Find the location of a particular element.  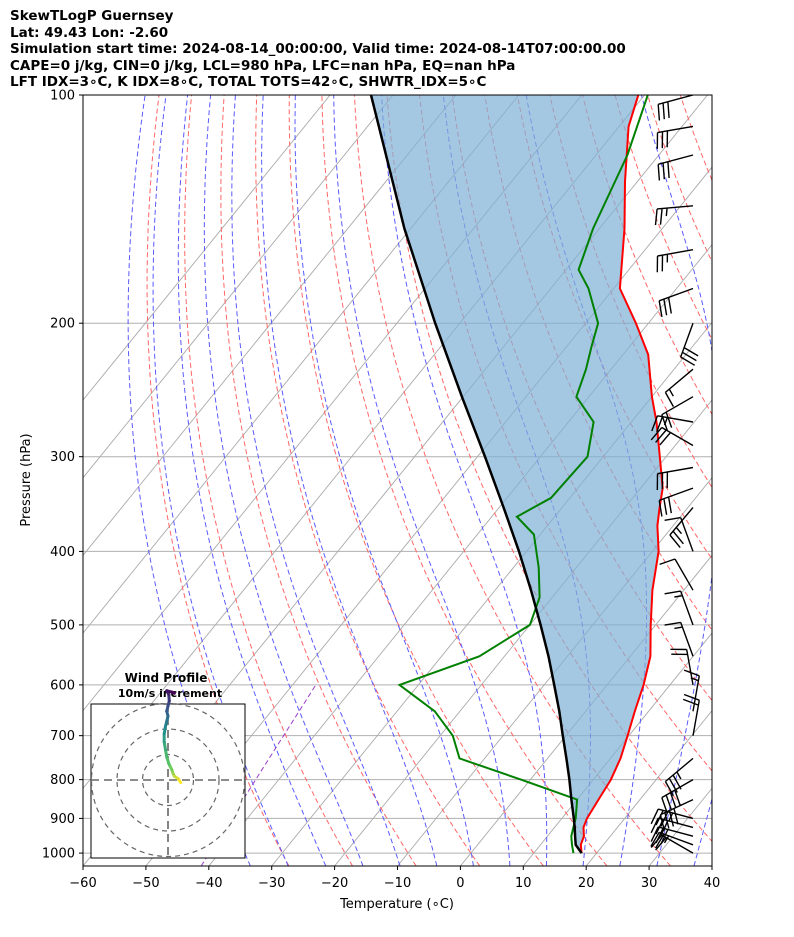

hodograph-ring is located at coordinates (168, 780).